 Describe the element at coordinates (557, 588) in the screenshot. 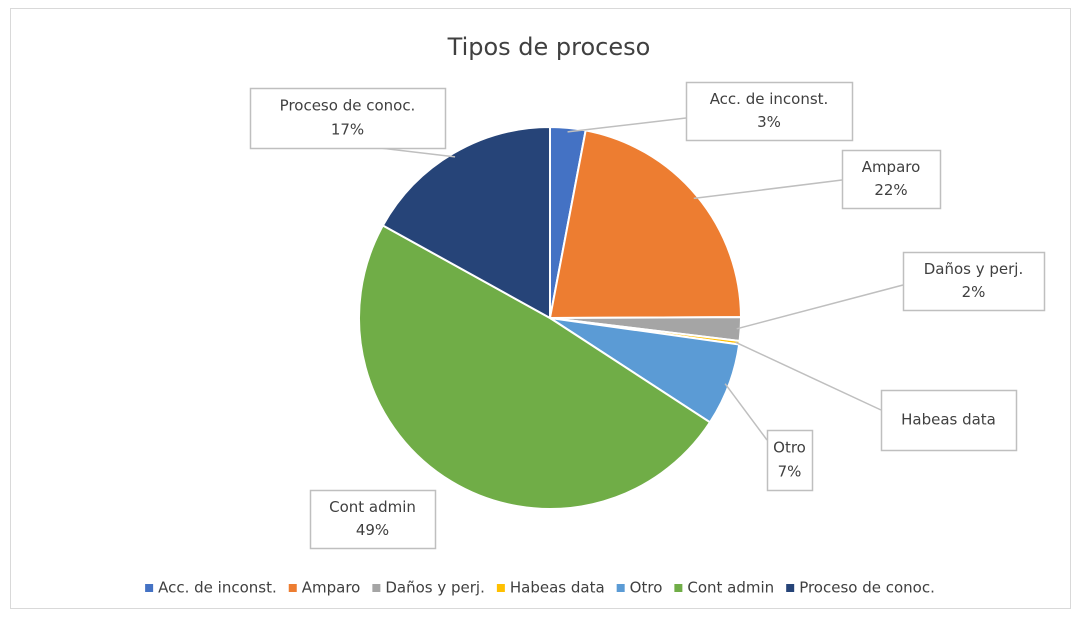

I see `legend-label: Habeas data` at that location.